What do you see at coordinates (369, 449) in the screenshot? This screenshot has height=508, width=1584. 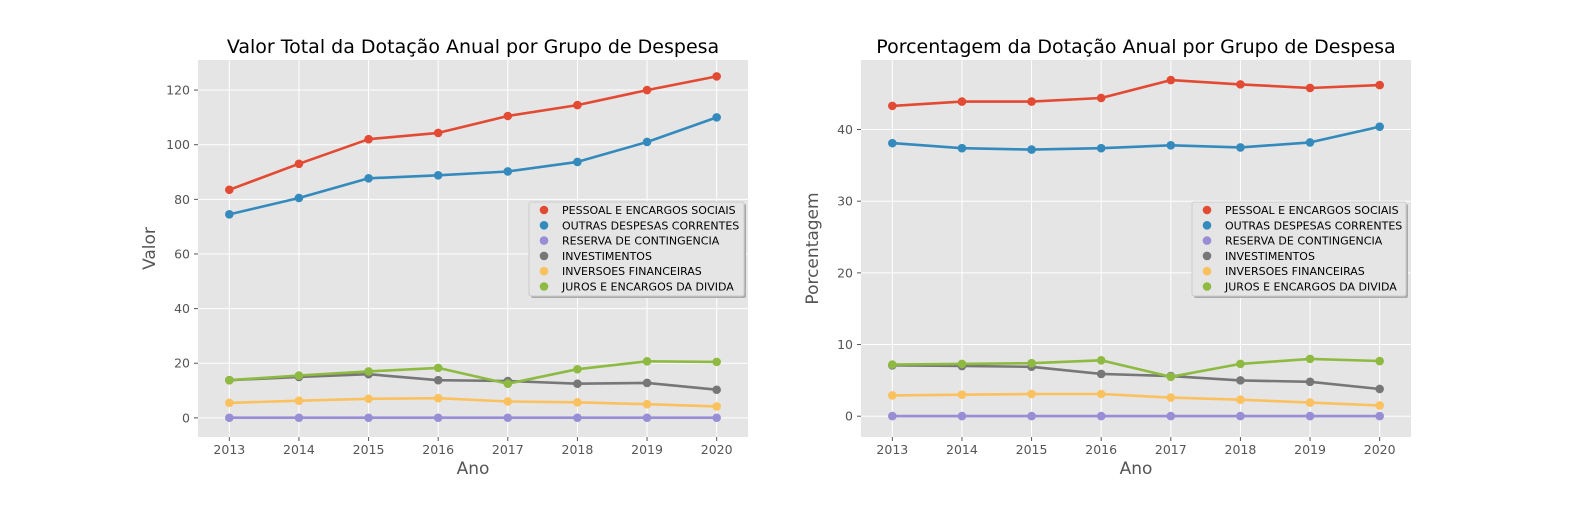 I see `x-tick-label: 2015` at bounding box center [369, 449].